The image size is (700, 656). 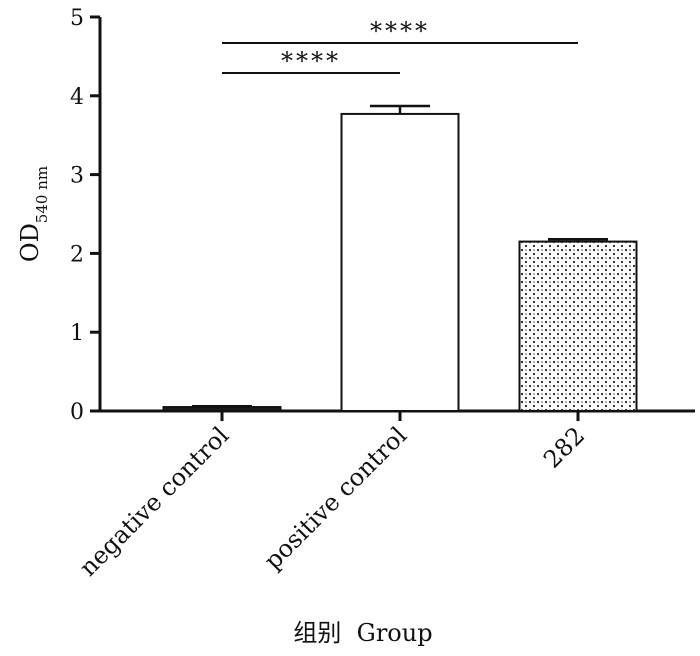 I want to click on category-label: negative control, so click(x=154, y=501).